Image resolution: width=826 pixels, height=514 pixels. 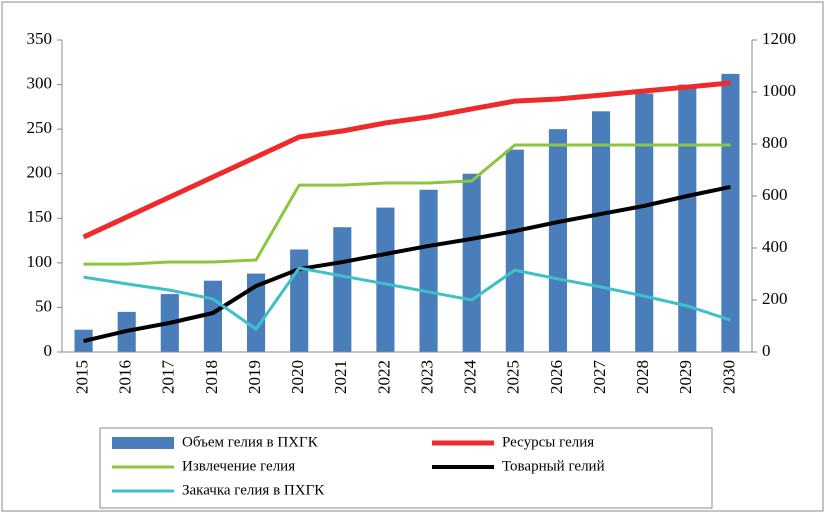 I want to click on x-tick-label: 2020, so click(x=297, y=377).